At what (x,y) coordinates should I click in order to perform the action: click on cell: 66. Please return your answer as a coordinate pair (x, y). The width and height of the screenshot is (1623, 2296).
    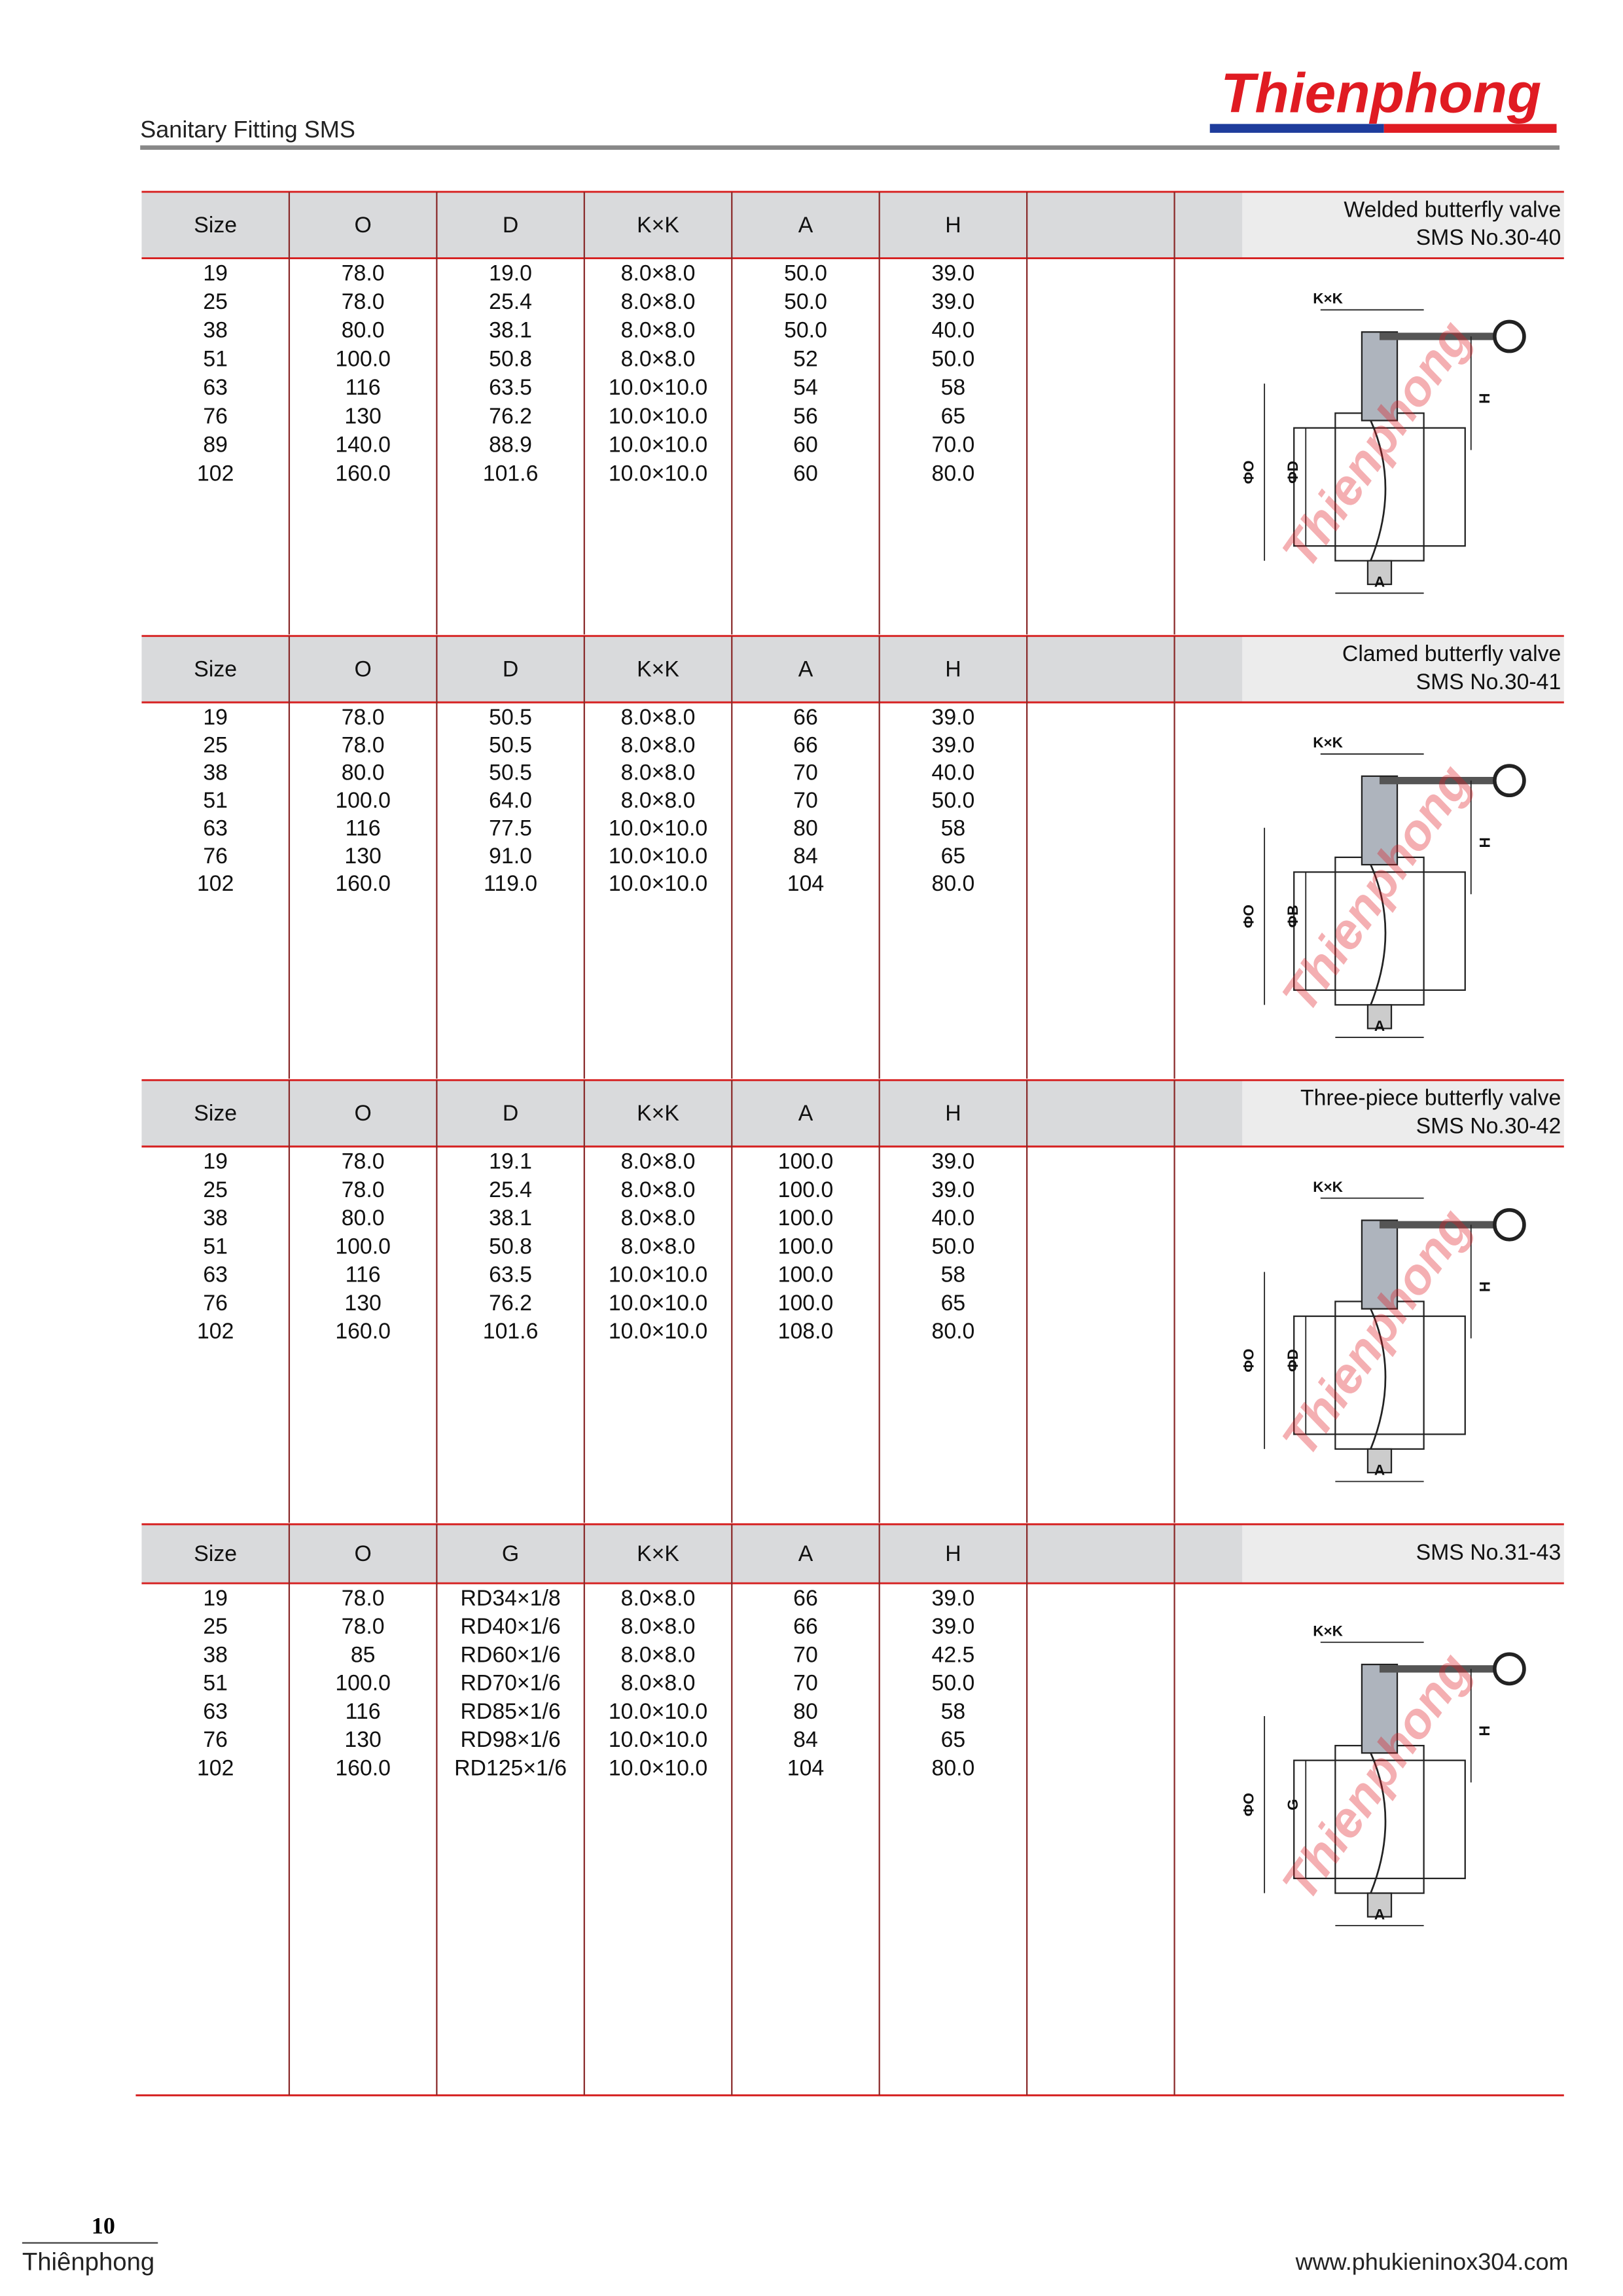
    Looking at the image, I should click on (805, 717).